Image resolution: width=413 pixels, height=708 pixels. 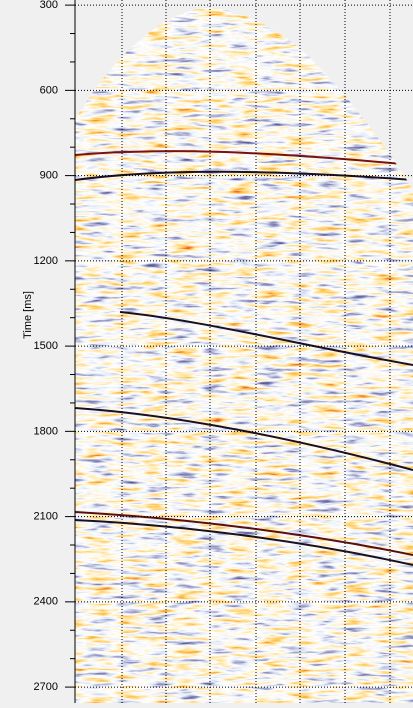 I want to click on y-tick-label: 900, so click(x=49, y=176).